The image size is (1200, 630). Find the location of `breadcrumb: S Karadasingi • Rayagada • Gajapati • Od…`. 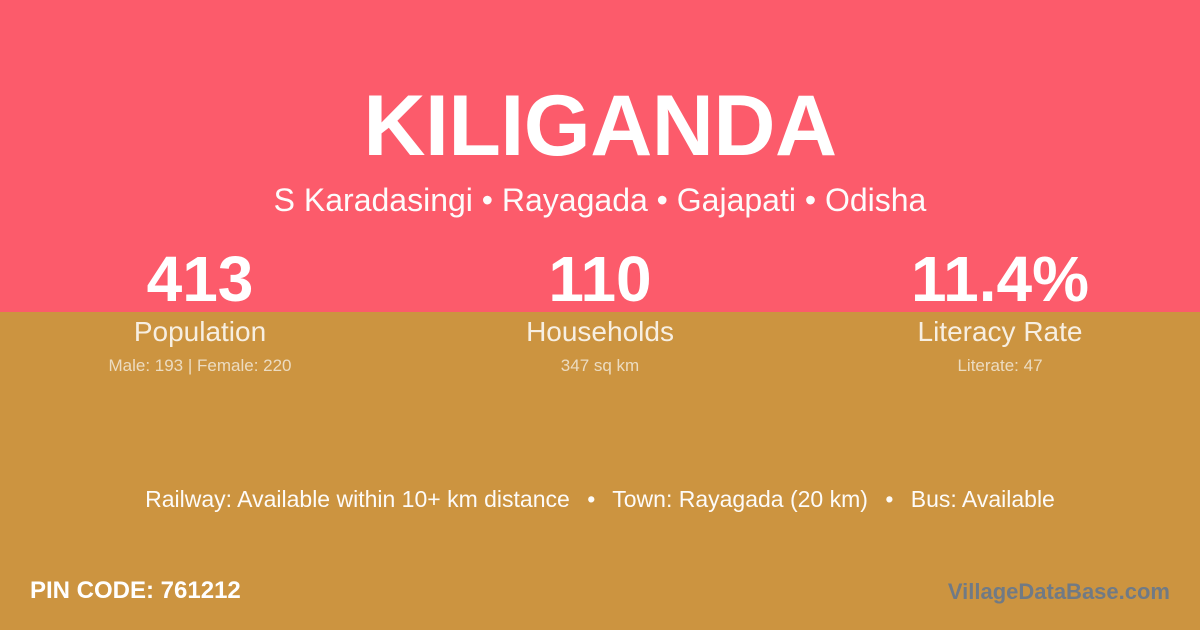

breadcrumb: S Karadasingi • Rayagada • Gajapati • Od… is located at coordinates (600, 200).